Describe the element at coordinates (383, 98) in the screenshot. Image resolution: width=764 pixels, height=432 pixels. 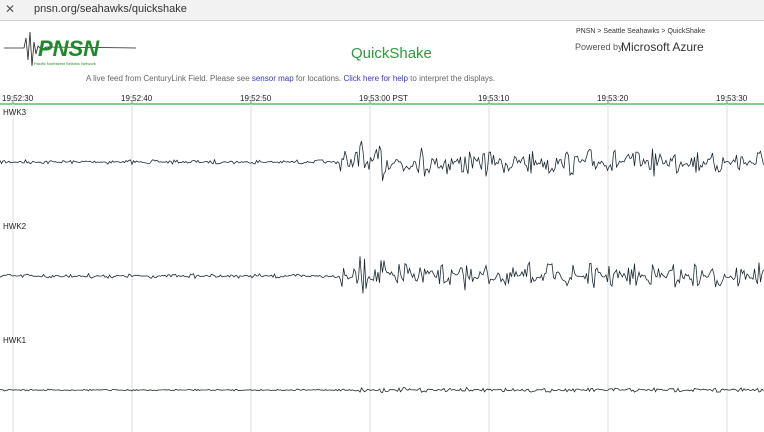
I see `time-label: 19:53:00 PST` at that location.